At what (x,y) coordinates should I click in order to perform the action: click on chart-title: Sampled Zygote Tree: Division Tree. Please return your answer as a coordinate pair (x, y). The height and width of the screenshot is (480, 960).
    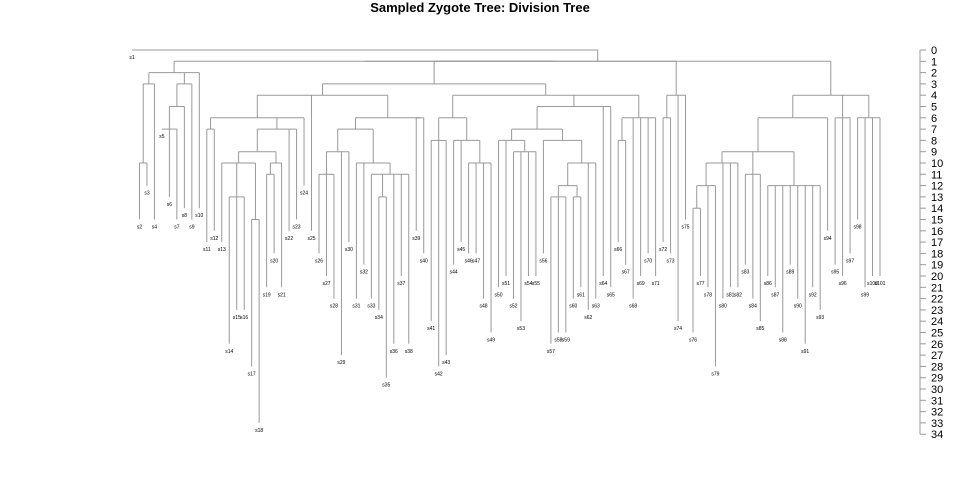
    Looking at the image, I should click on (480, 7).